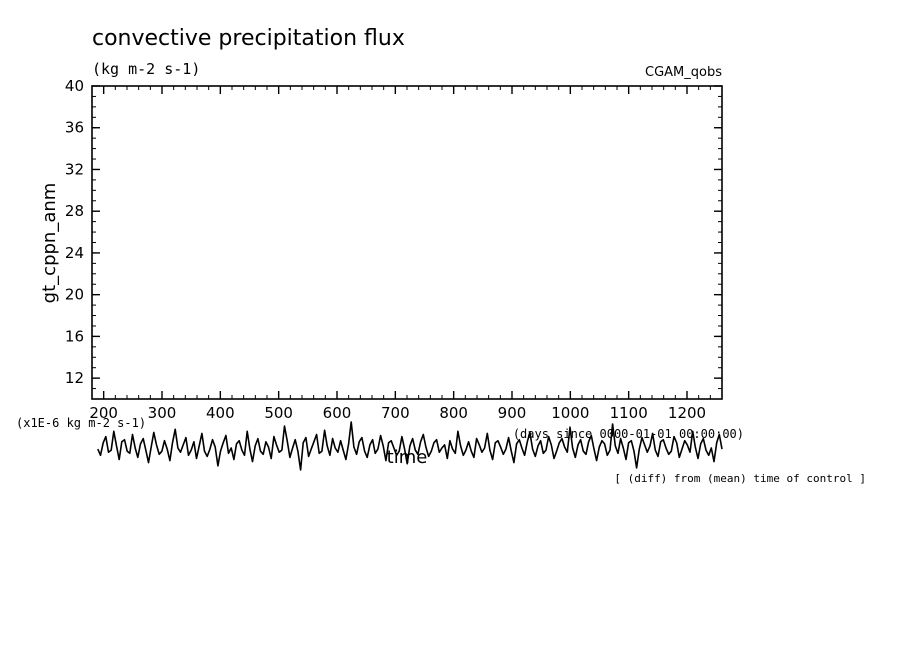 The height and width of the screenshot is (654, 904). What do you see at coordinates (512, 413) in the screenshot?
I see `x-tick-label: 900` at bounding box center [512, 413].